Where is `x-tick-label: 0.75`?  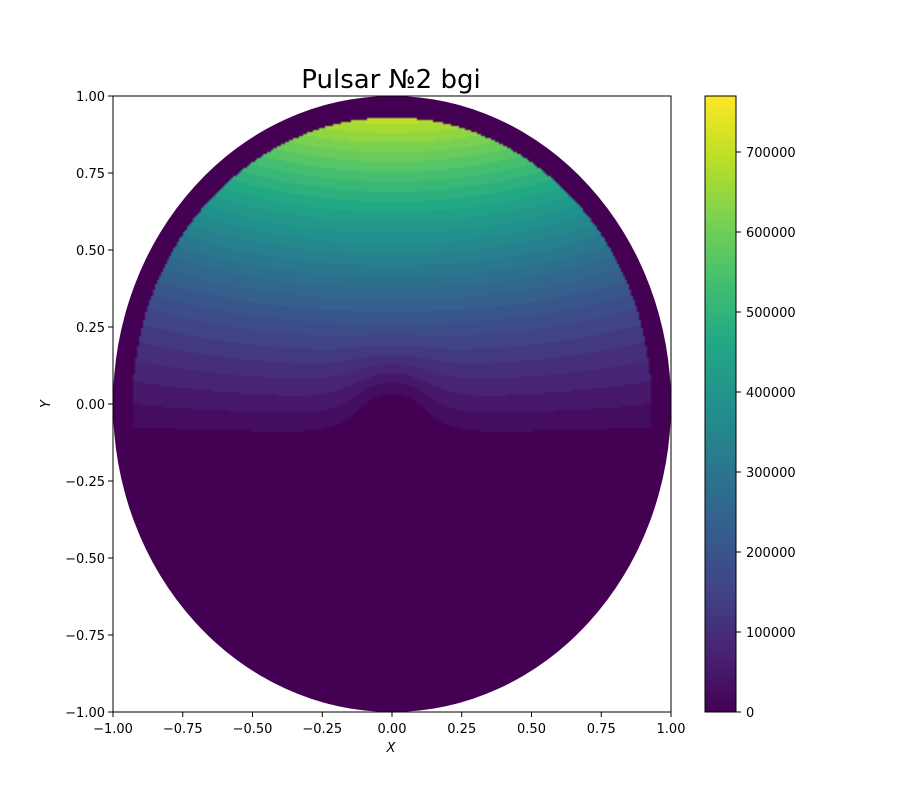
x-tick-label: 0.75 is located at coordinates (601, 729).